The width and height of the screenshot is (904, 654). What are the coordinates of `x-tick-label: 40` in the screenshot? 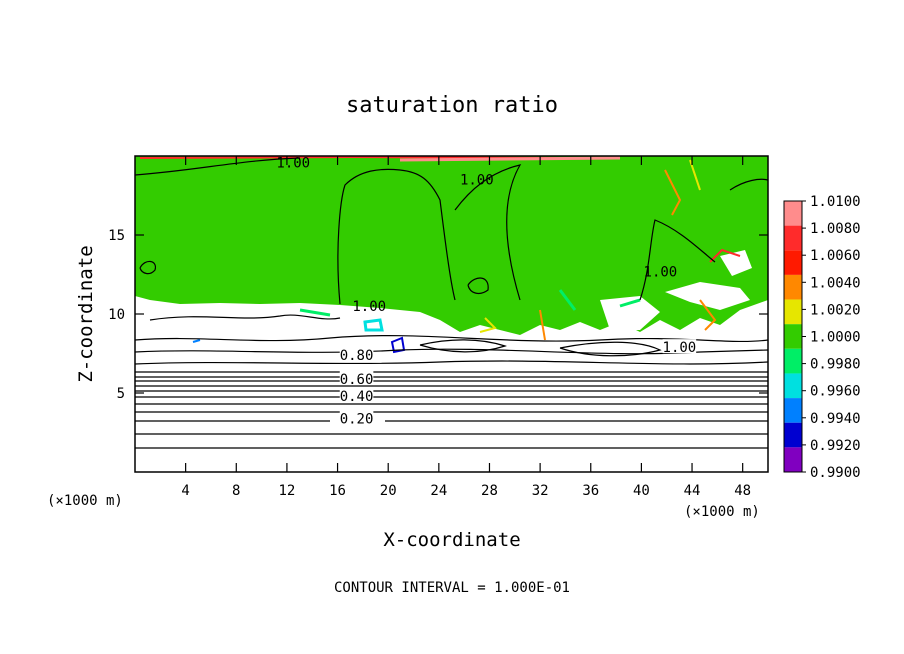 It's located at (641, 491).